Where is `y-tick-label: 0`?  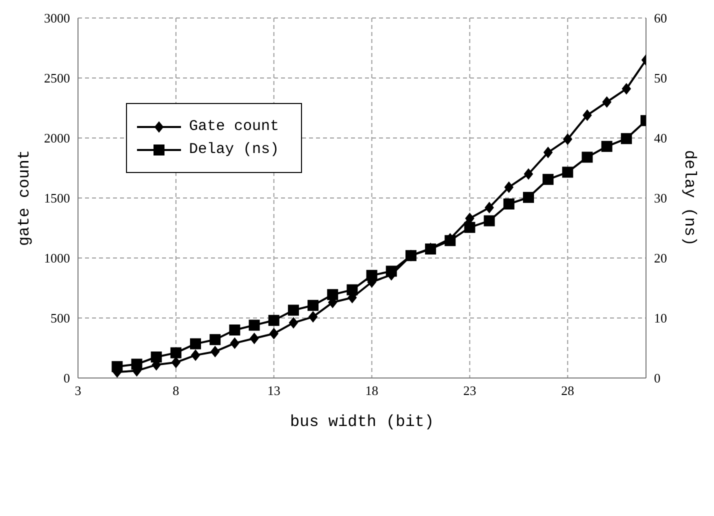
y-tick-label: 0 is located at coordinates (67, 378).